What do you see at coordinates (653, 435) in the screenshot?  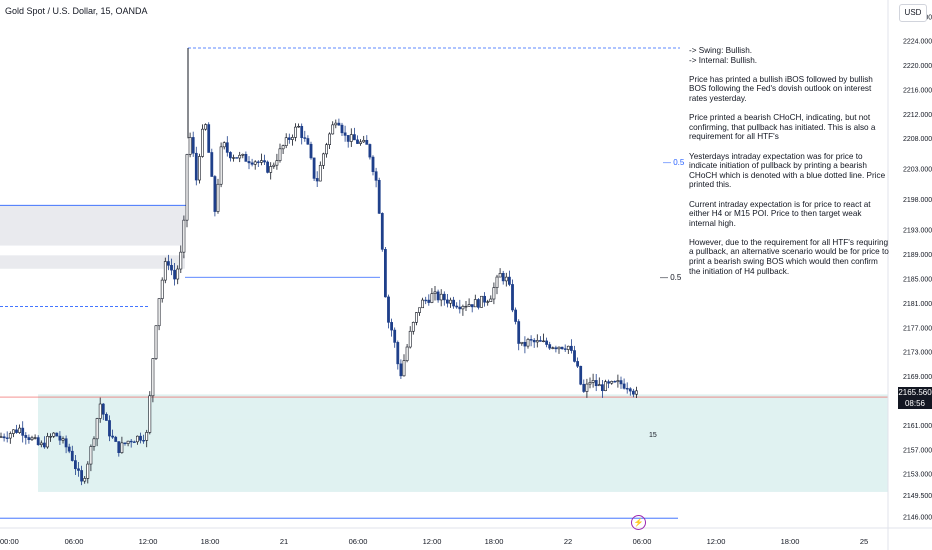 I see `zone-timeframe-label: 15` at bounding box center [653, 435].